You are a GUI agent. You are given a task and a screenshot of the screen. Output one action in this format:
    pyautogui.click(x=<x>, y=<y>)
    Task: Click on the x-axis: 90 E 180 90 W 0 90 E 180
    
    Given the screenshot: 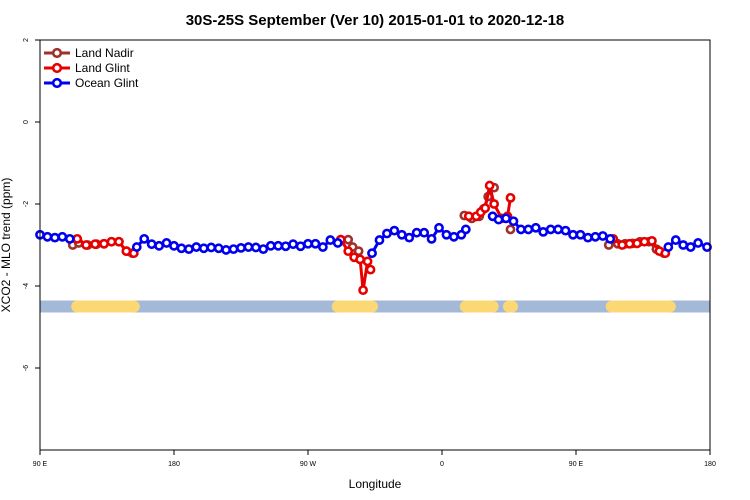 What is the action you would take?
    pyautogui.click(x=374, y=459)
    